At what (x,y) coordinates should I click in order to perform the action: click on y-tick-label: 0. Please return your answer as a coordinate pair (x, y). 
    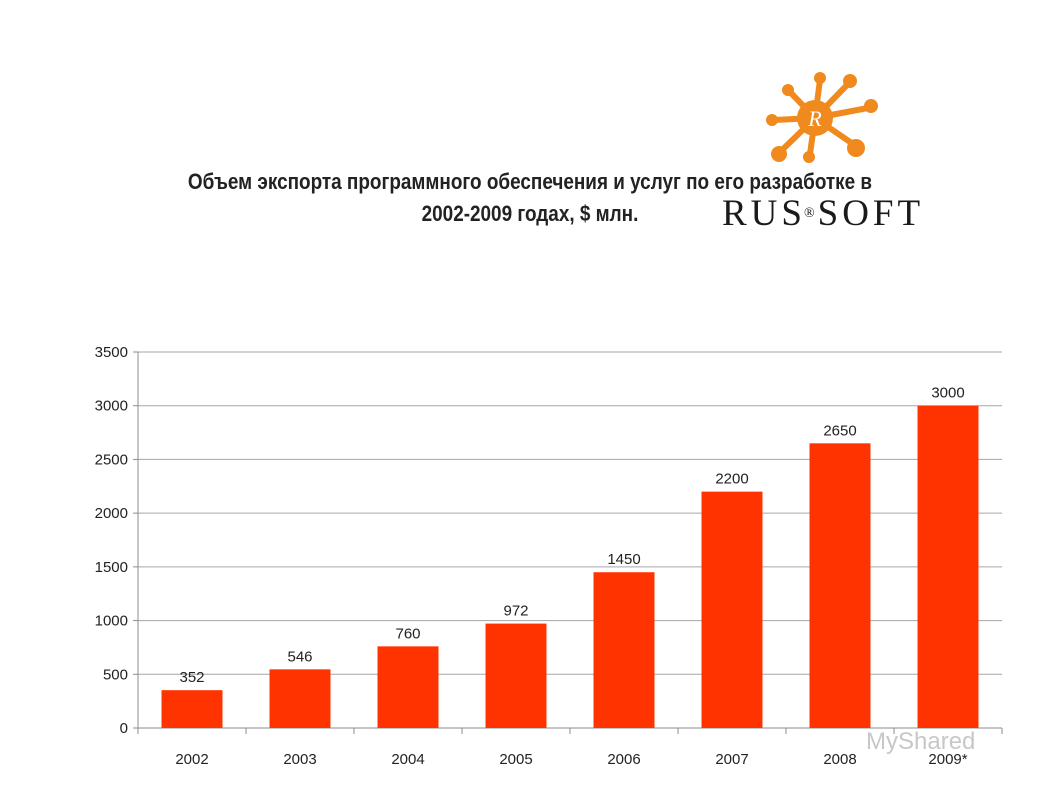
    Looking at the image, I should click on (124, 728).